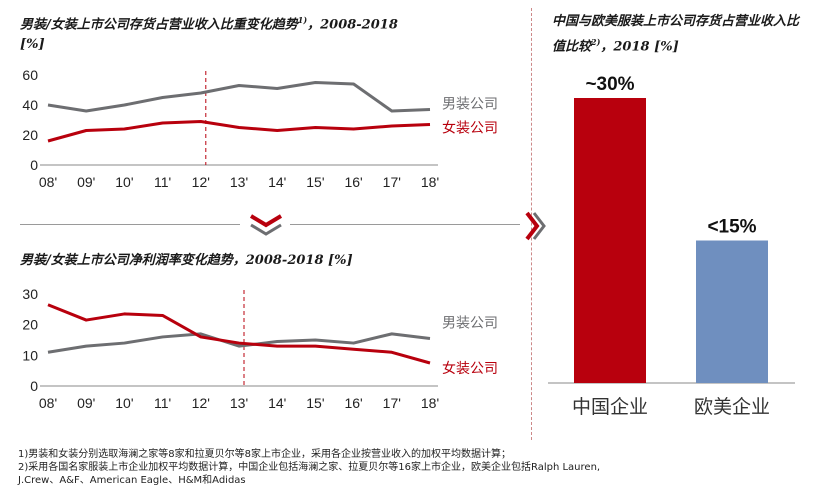 Image resolution: width=814 pixels, height=492 pixels. I want to click on chart1-title: 男装/女装上市公司存货占营业收入比重变化趋势1)，2008-2018 [%], so click(270, 32).